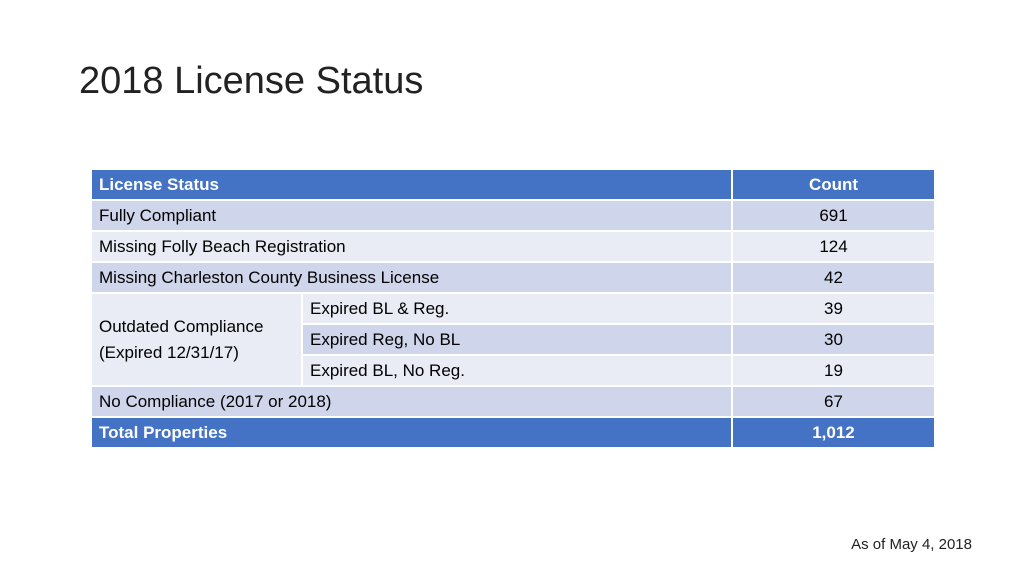  I want to click on table-row: Expired BL, No Reg. 19, so click(513, 370).